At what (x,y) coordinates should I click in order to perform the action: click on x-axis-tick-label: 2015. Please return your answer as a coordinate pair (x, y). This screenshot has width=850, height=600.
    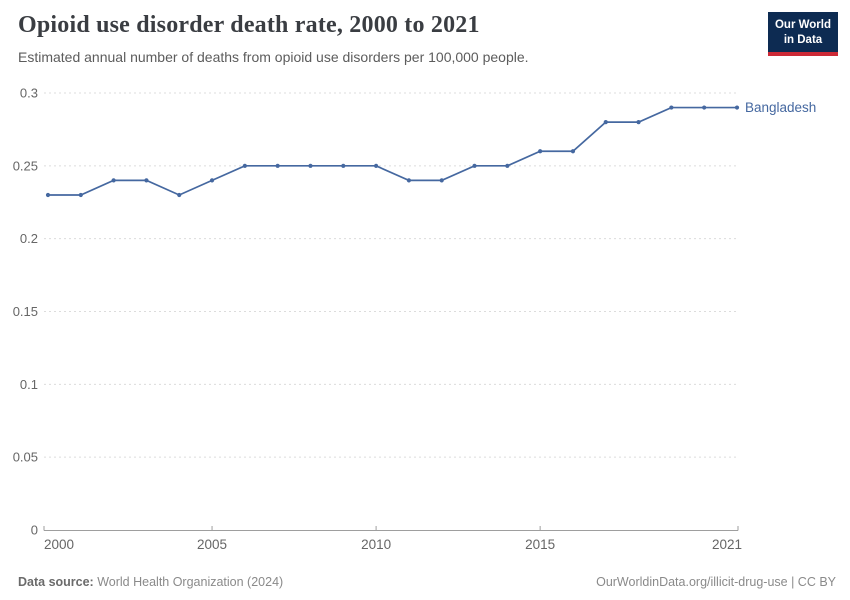
    Looking at the image, I should click on (540, 544).